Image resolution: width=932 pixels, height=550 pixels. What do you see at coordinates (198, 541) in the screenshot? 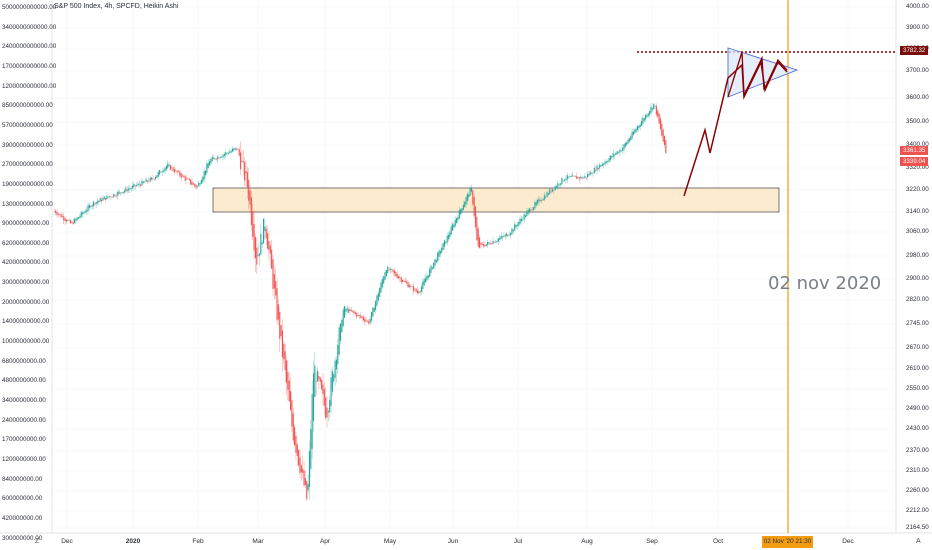
I see `time-axis-label: Feb` at bounding box center [198, 541].